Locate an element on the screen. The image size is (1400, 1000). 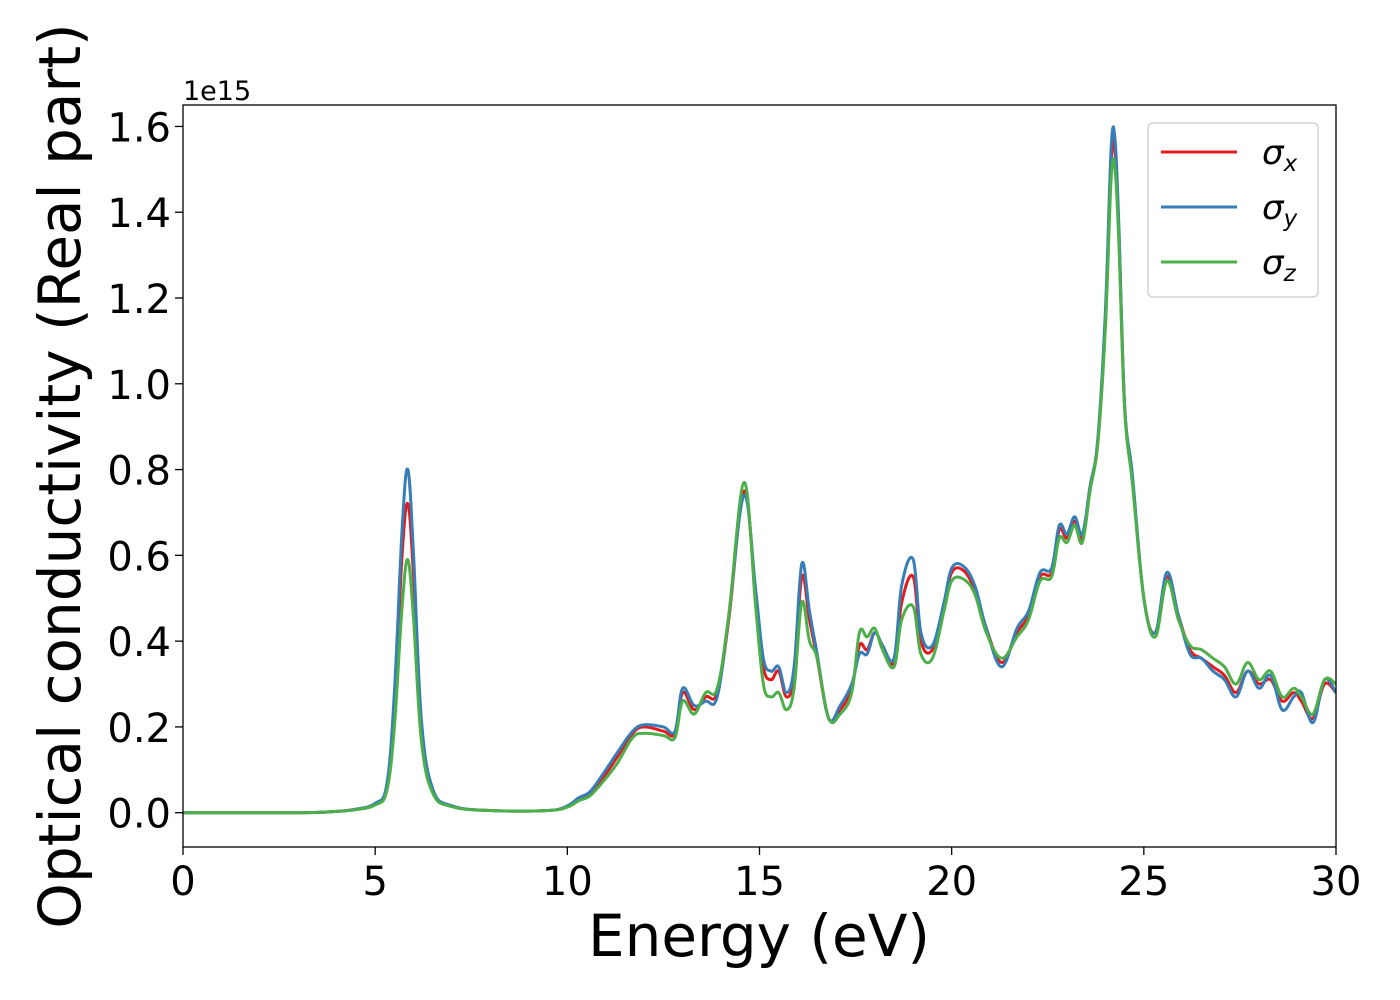
x-tick-label: 30 is located at coordinates (1336, 882).